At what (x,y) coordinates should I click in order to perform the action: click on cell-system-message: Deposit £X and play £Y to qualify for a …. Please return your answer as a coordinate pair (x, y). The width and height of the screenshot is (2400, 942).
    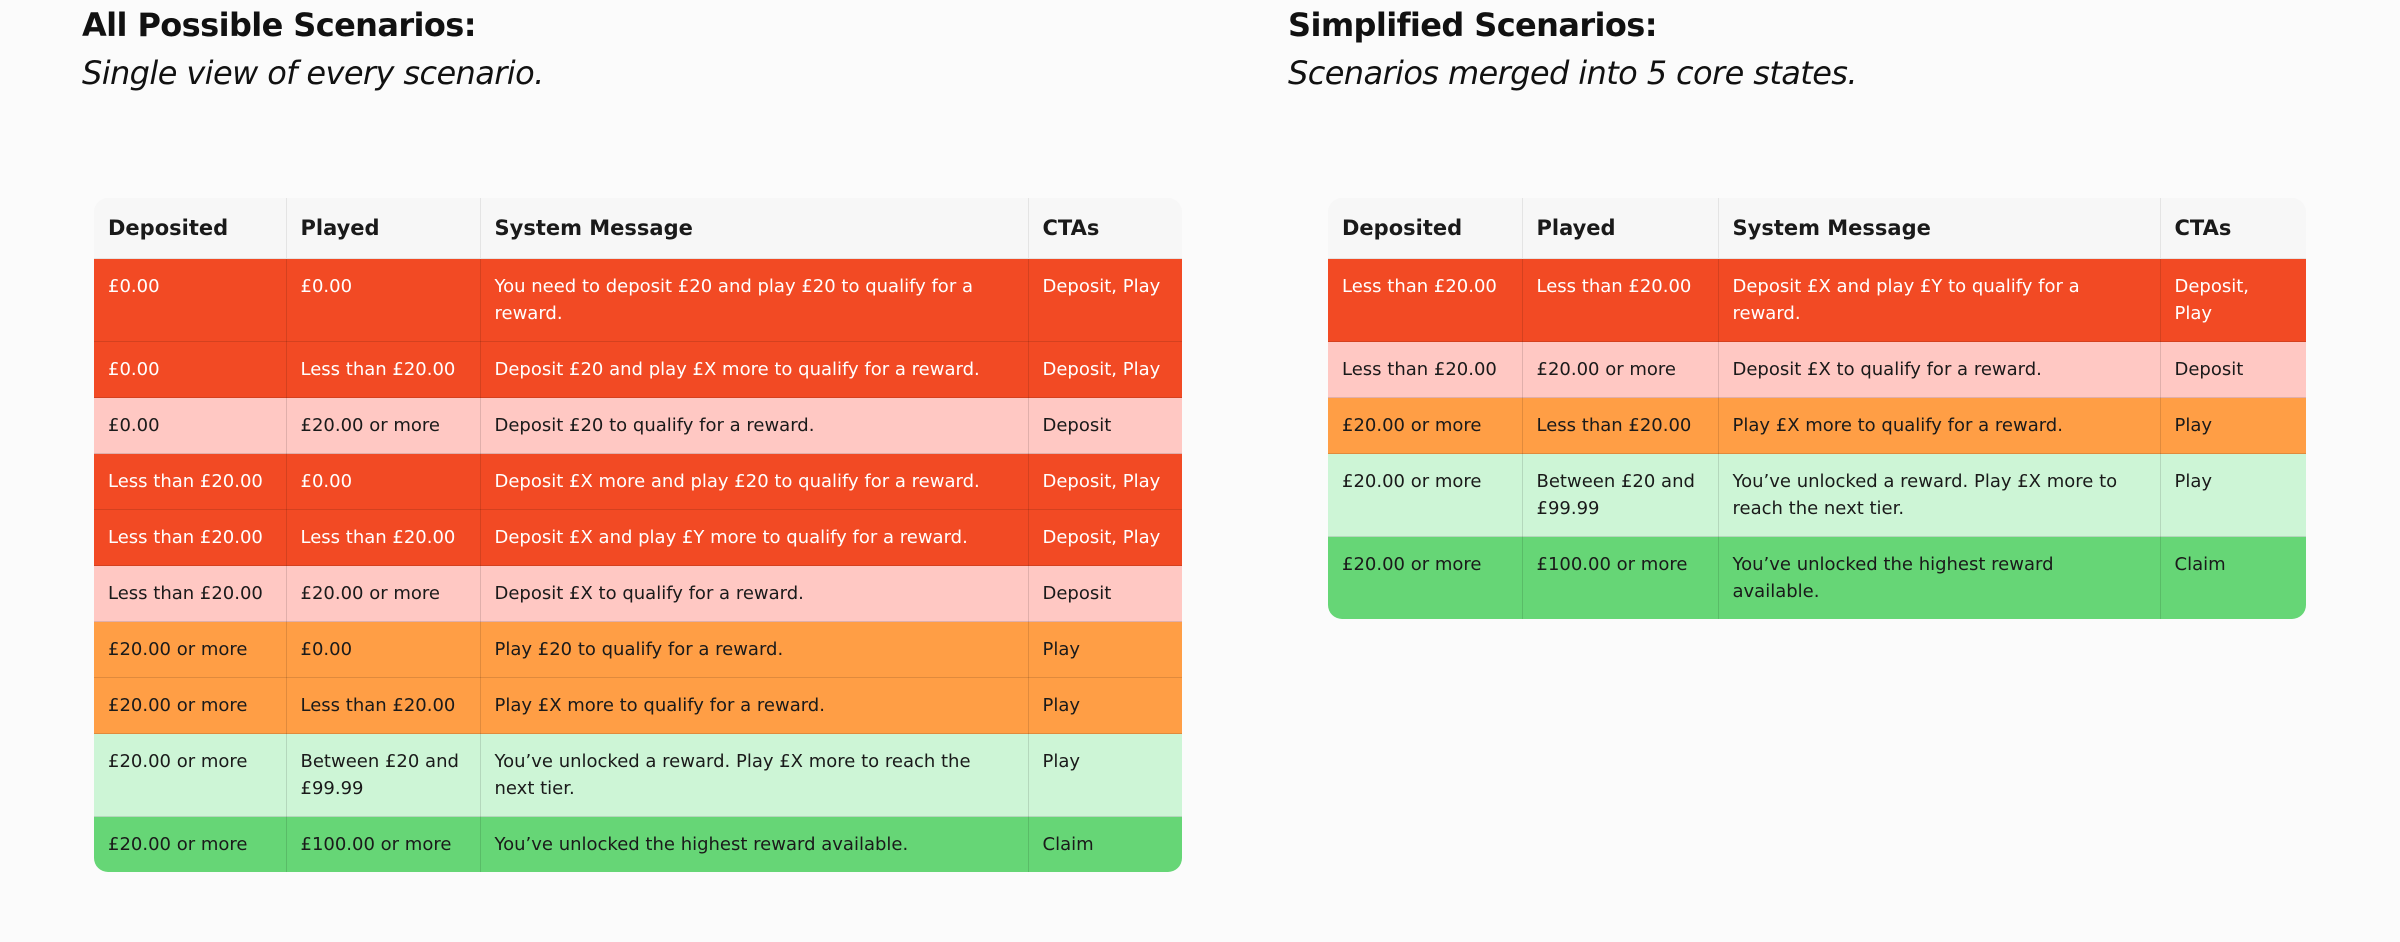
    Looking at the image, I should click on (1939, 300).